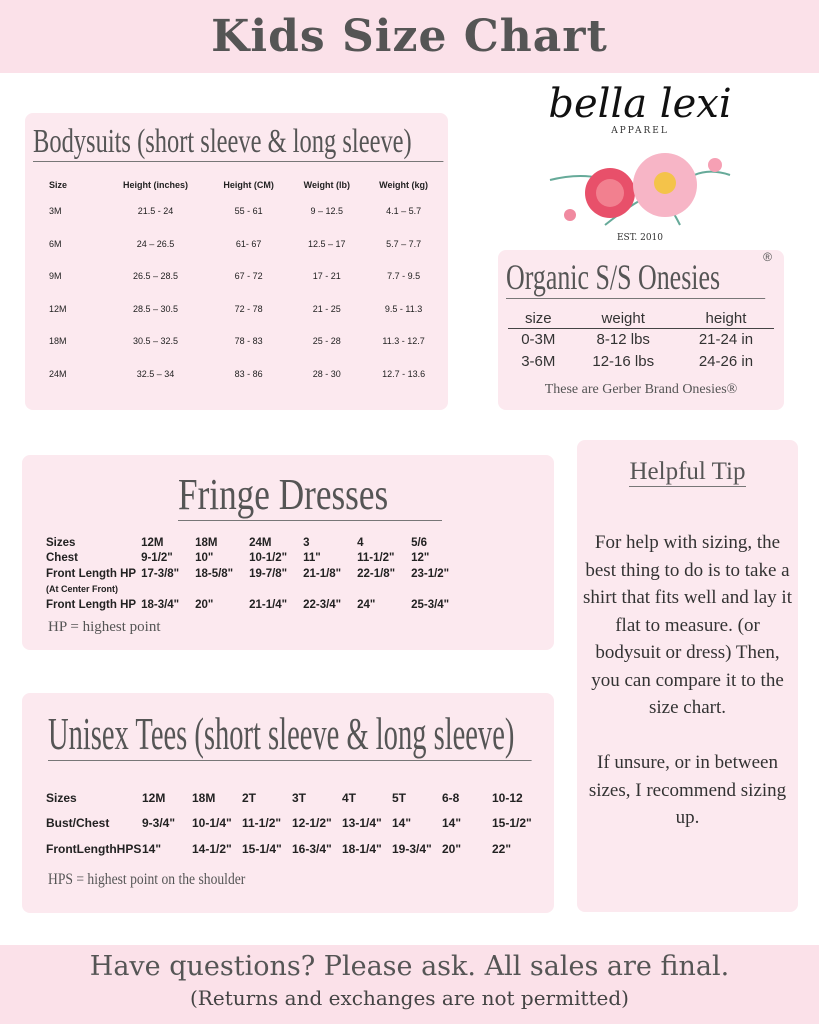  What do you see at coordinates (366, 604) in the screenshot?
I see `table-cell: 24"` at bounding box center [366, 604].